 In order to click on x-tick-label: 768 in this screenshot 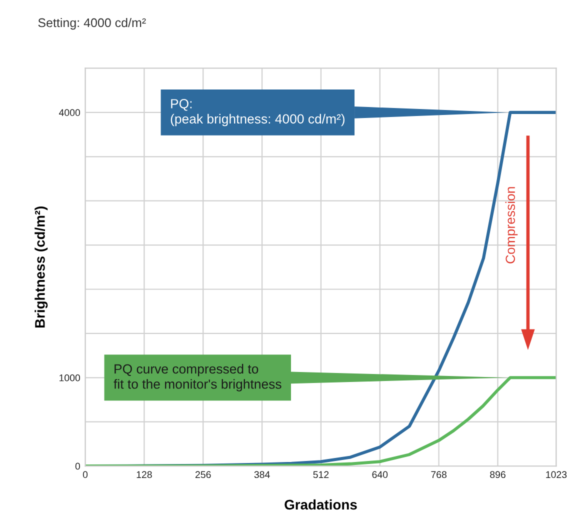, I will do `click(439, 474)`.